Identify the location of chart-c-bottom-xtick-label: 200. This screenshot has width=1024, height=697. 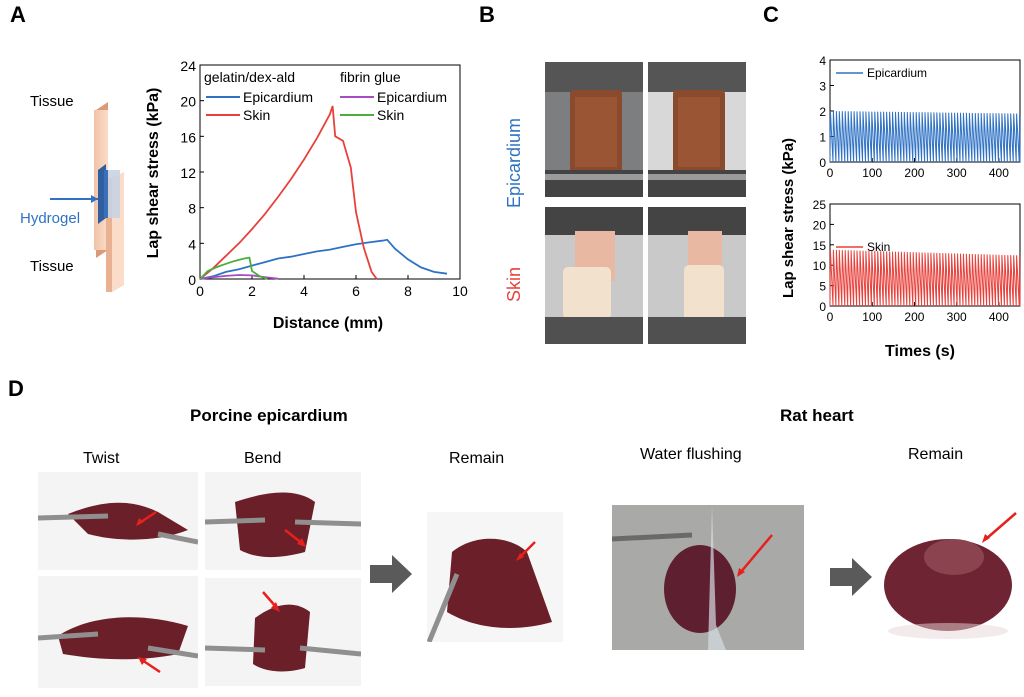
(914, 317).